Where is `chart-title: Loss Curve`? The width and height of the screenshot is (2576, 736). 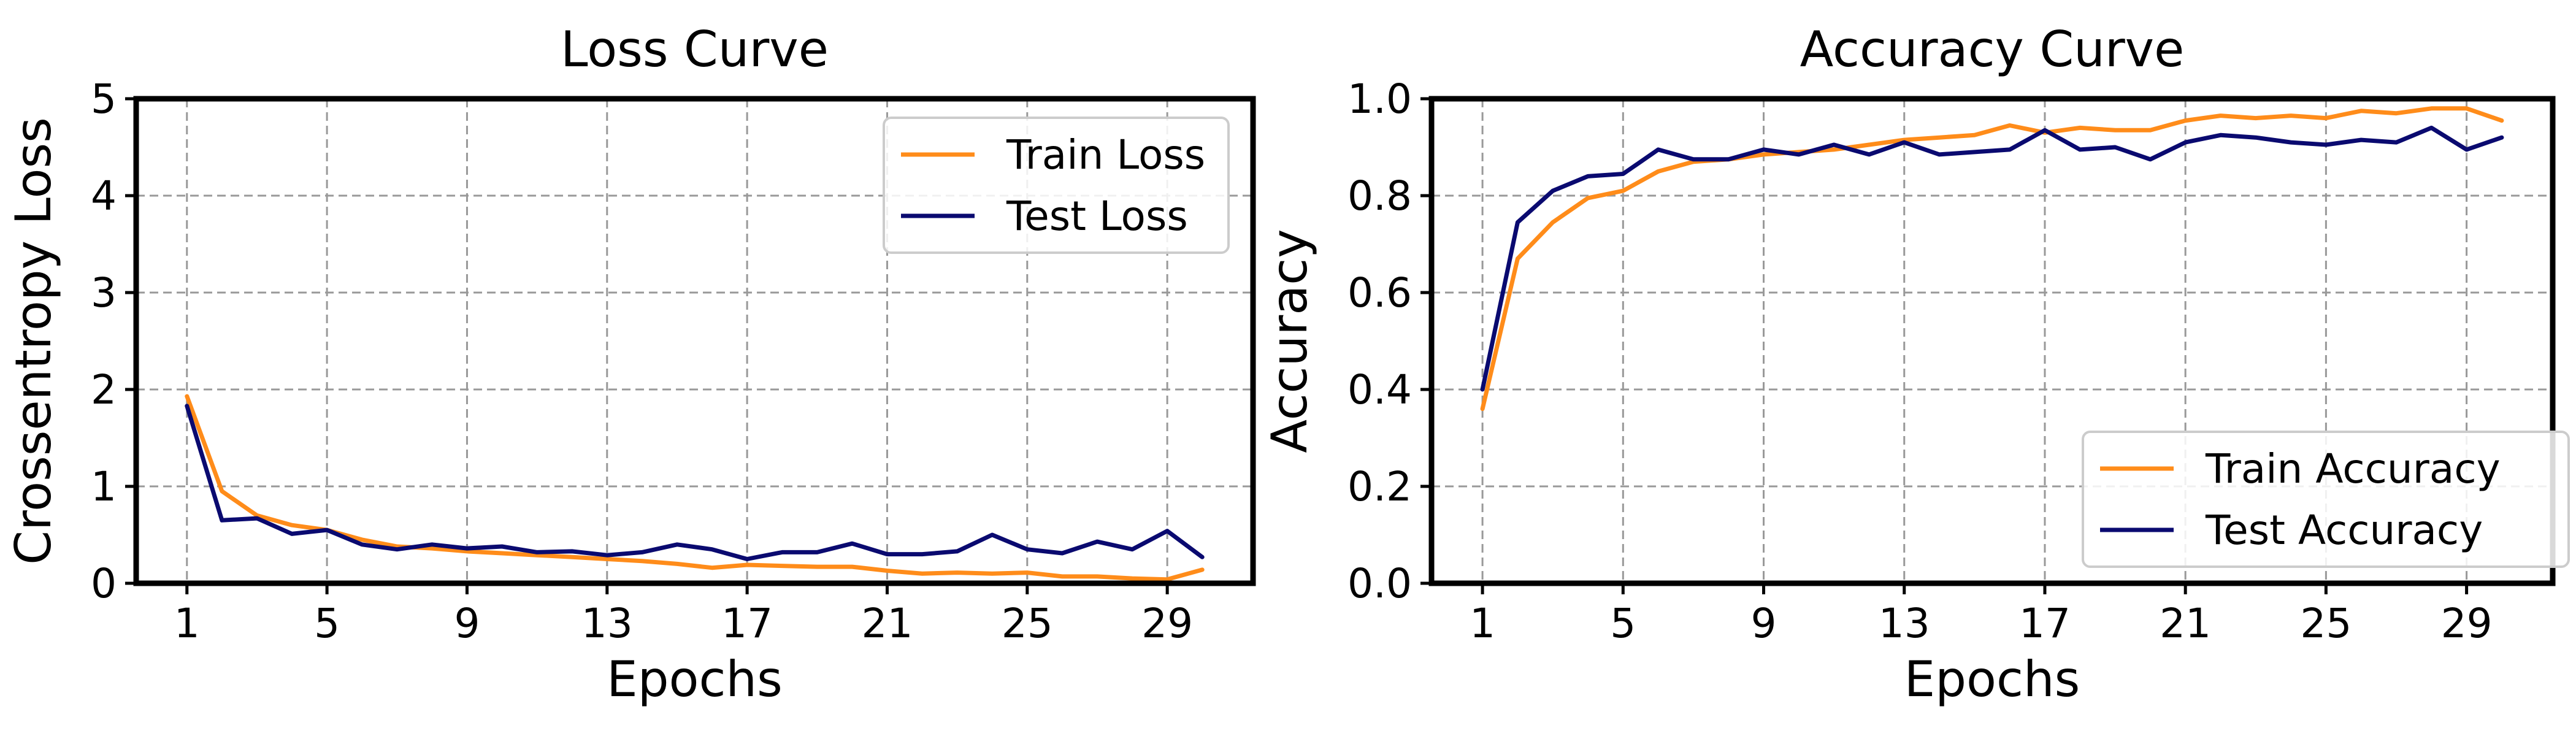 chart-title: Loss Curve is located at coordinates (695, 49).